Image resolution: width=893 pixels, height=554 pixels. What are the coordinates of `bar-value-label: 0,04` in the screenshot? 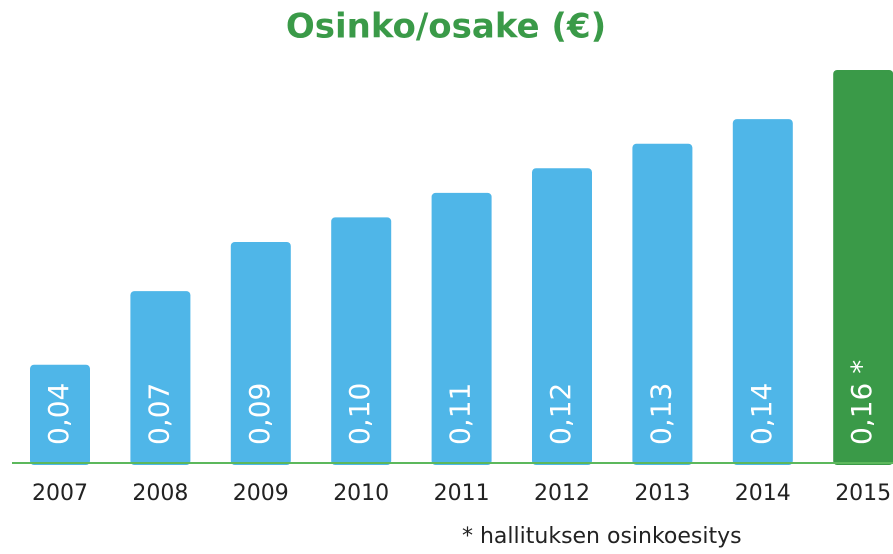 It's located at (58, 414).